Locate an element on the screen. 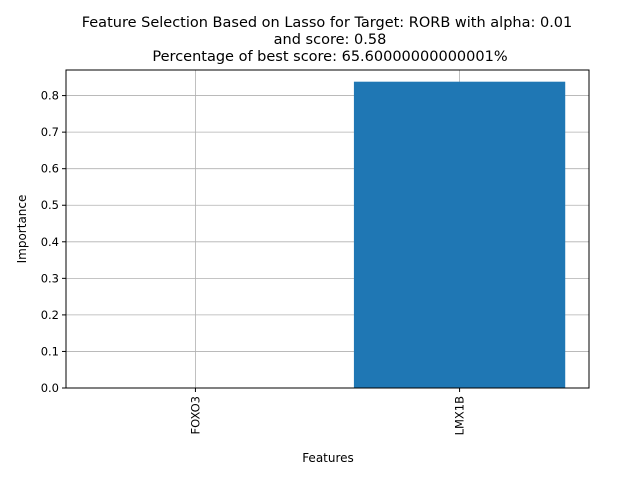 Image resolution: width=640 pixels, height=480 pixels. x-tick-label-foxo3: FOXO3 is located at coordinates (195, 415).